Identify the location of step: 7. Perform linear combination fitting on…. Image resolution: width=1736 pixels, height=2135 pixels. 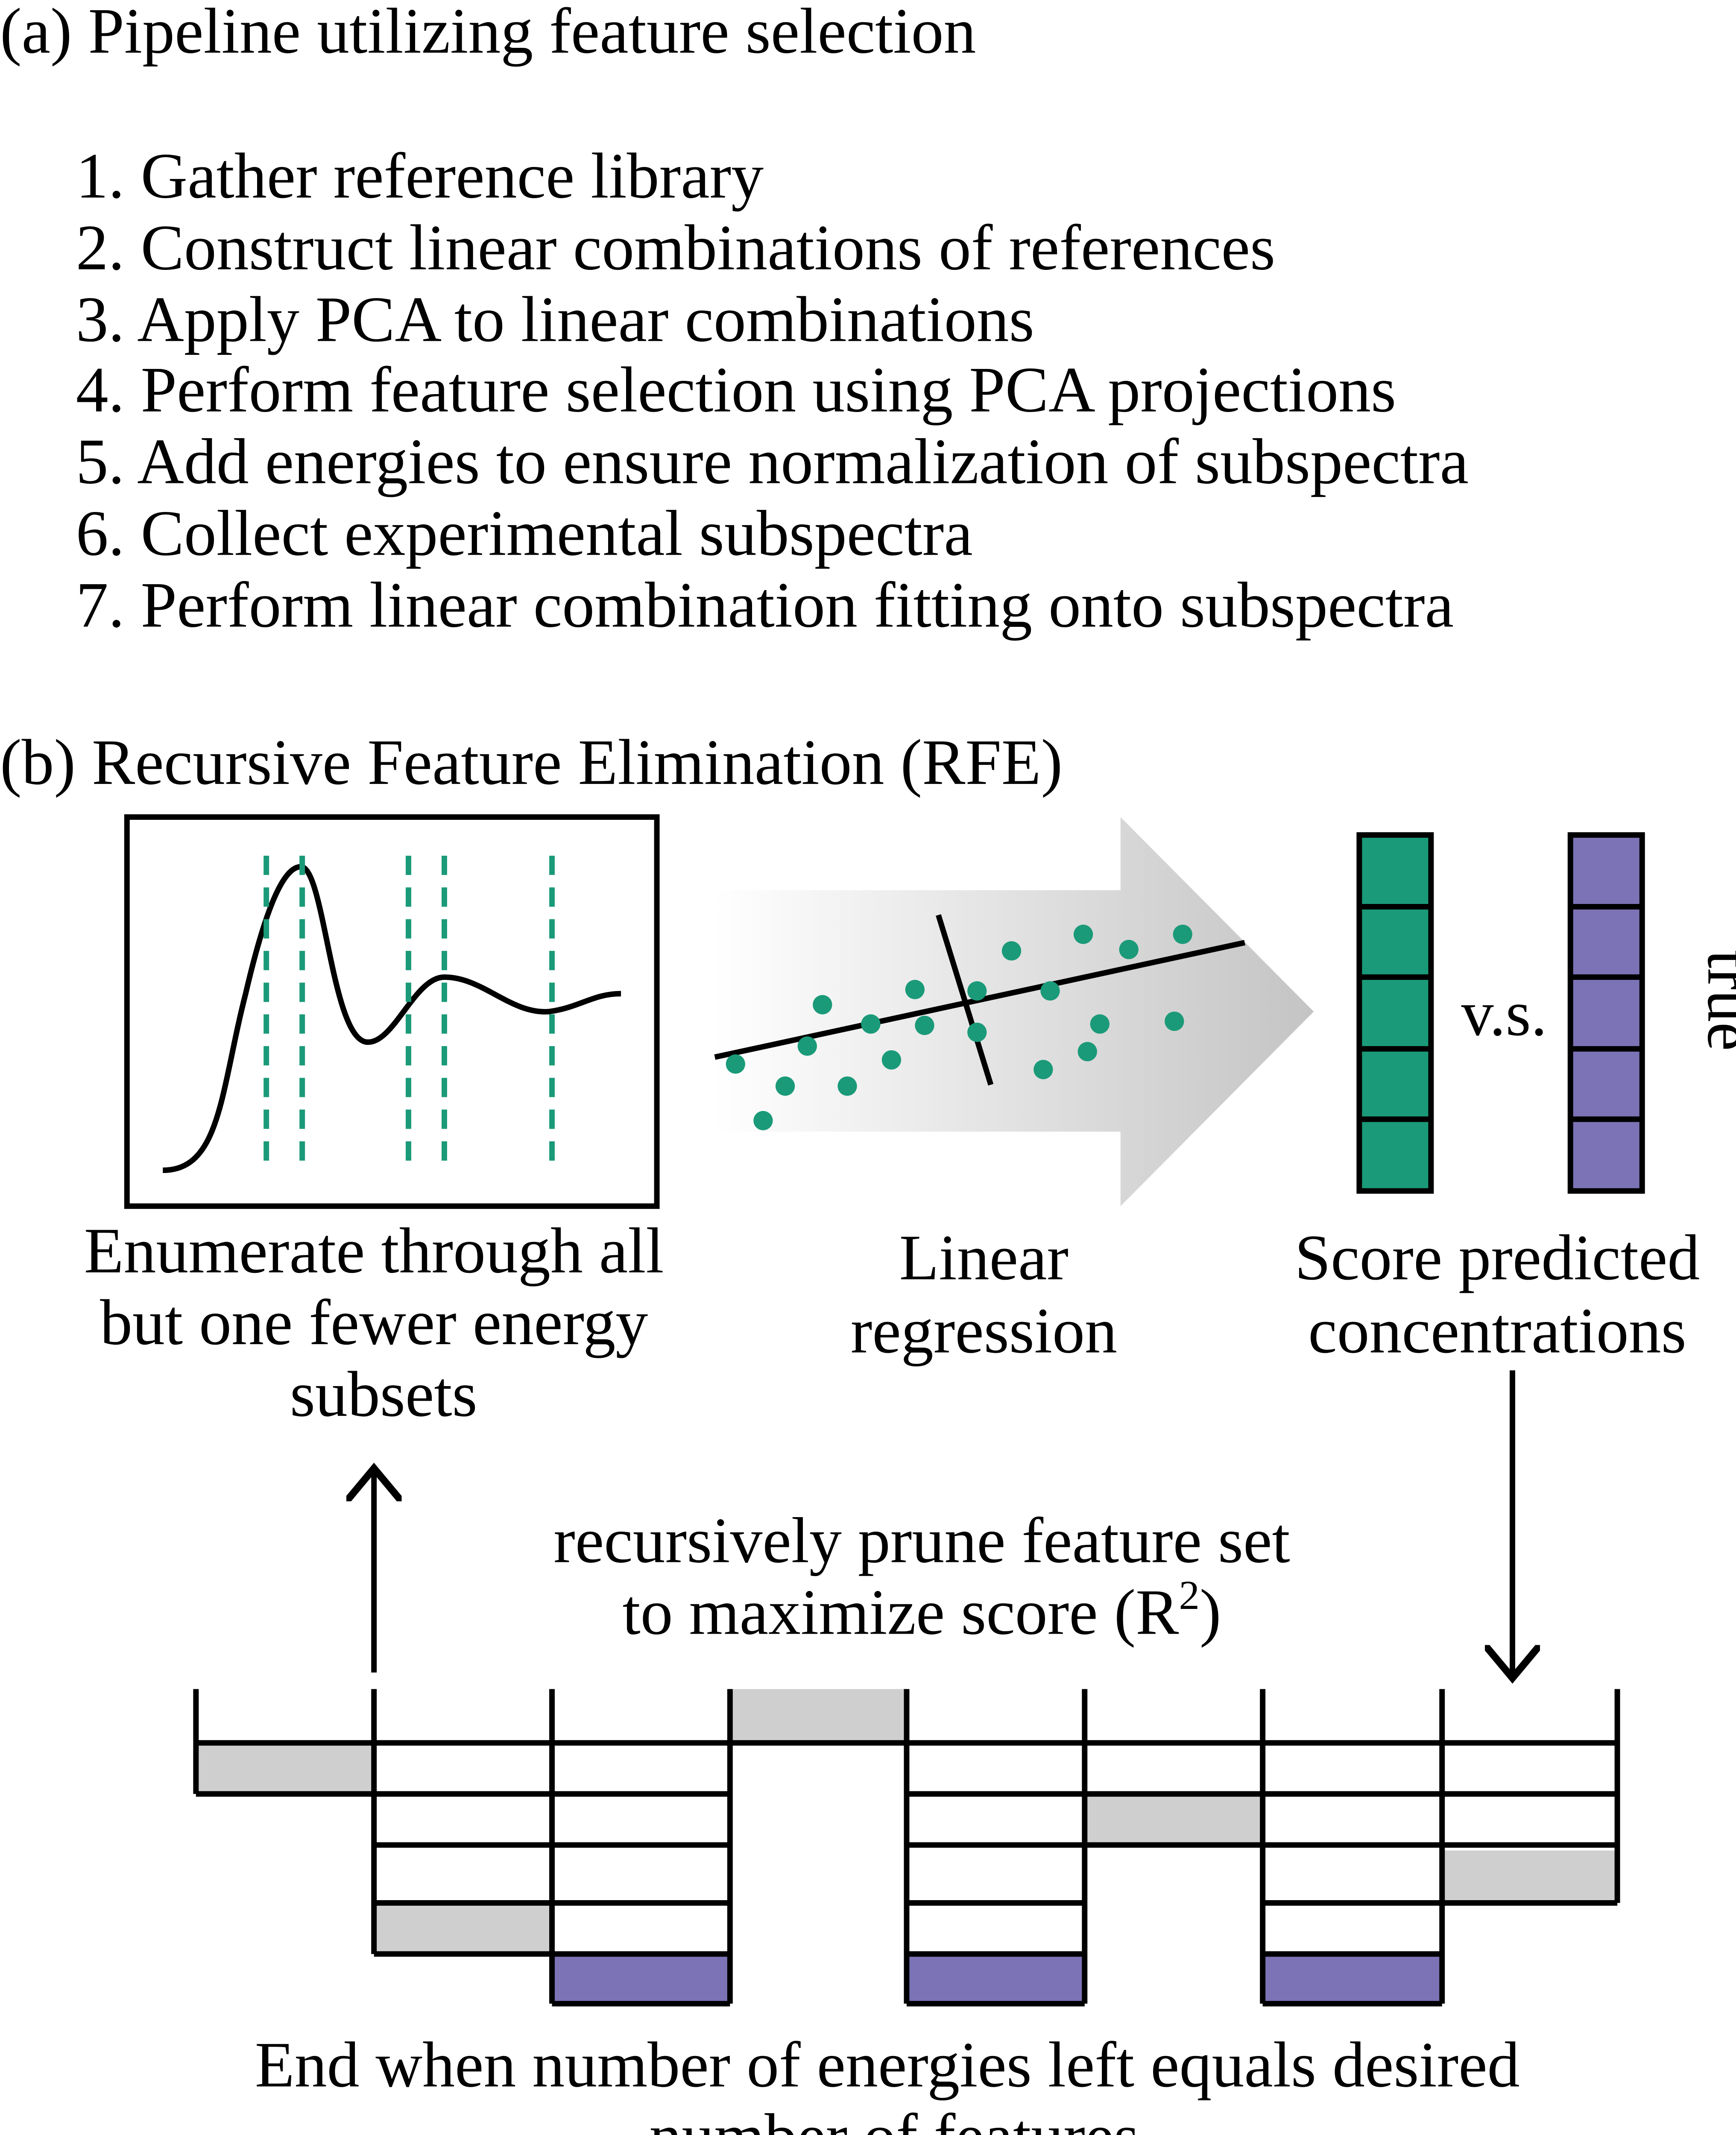
(765, 605).